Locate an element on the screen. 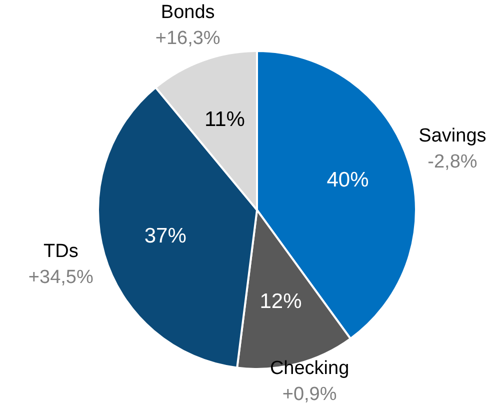  data-label: 11% is located at coordinates (224, 120).